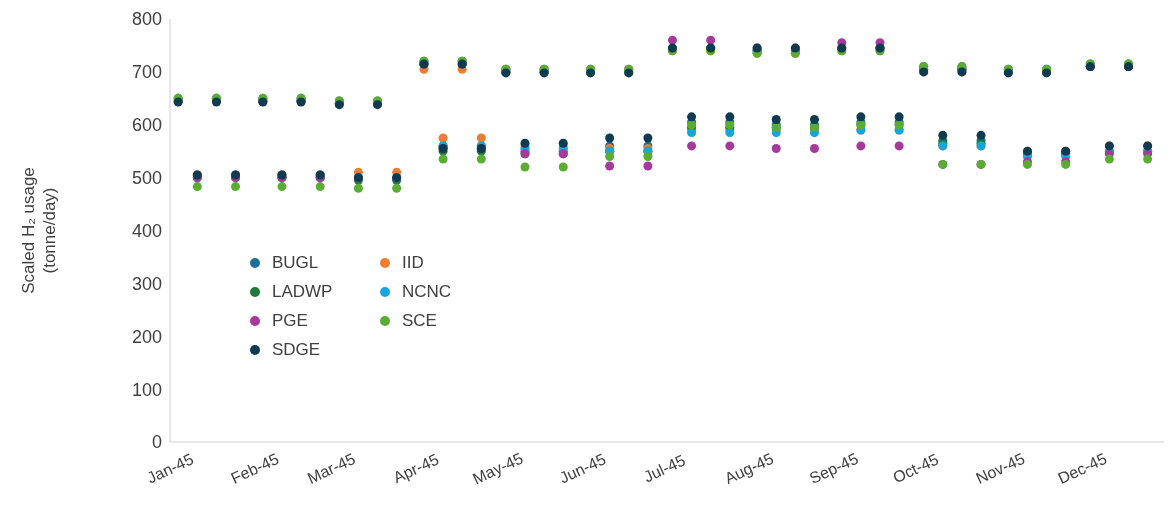 This screenshot has width=1172, height=514. What do you see at coordinates (146, 336) in the screenshot?
I see `y-tick-label: 200` at bounding box center [146, 336].